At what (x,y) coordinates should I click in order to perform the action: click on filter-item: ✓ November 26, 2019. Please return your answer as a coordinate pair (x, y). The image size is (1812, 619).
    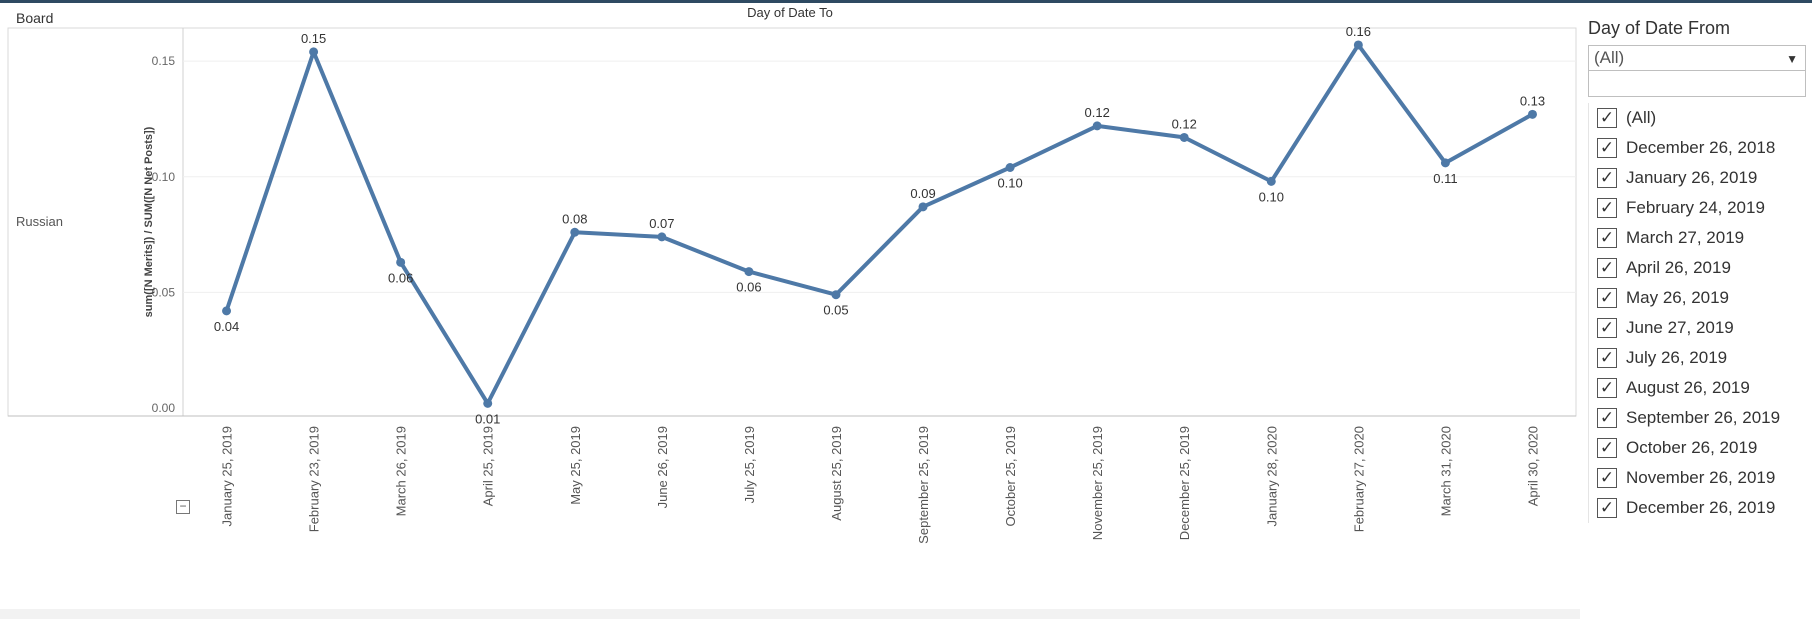
    Looking at the image, I should click on (1699, 478).